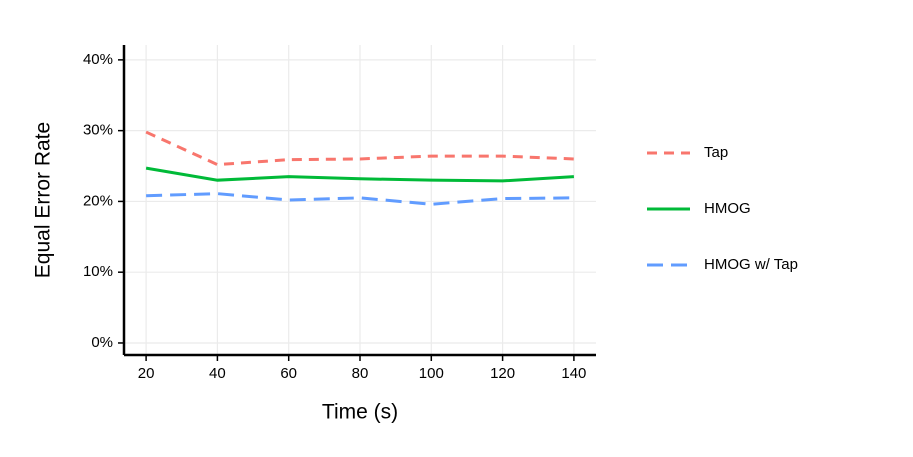 The height and width of the screenshot is (457, 913). I want to click on y-tick-label: 10%, so click(98, 271).